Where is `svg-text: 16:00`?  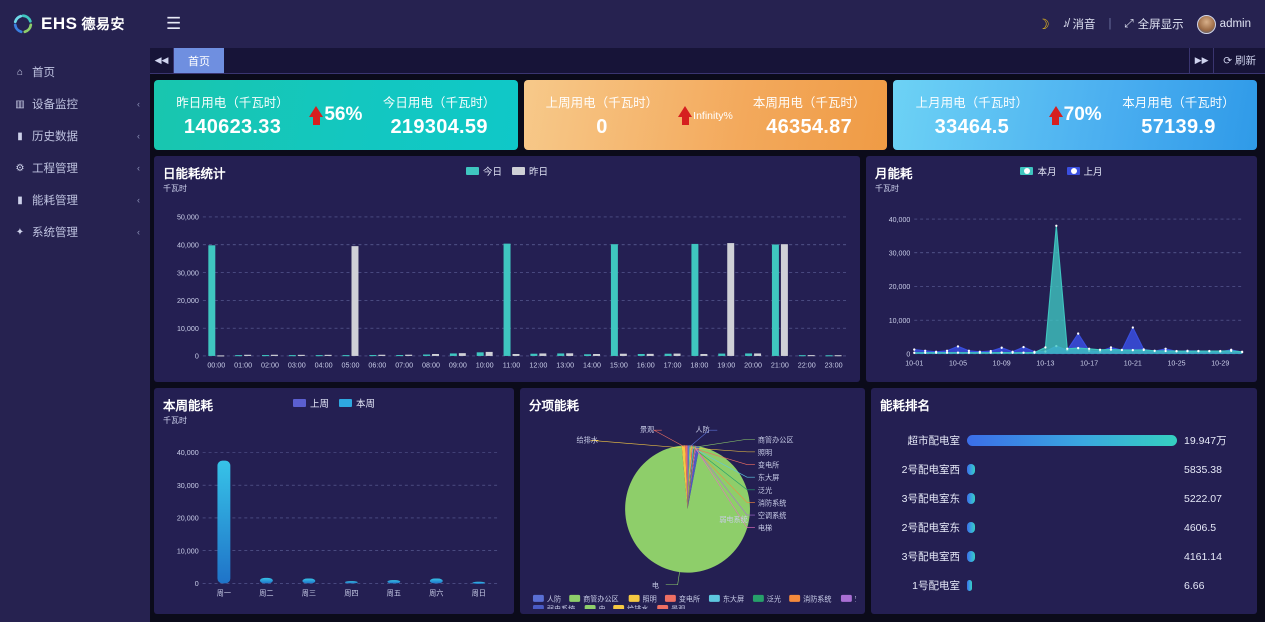
svg-text: 16:00 is located at coordinates (646, 364).